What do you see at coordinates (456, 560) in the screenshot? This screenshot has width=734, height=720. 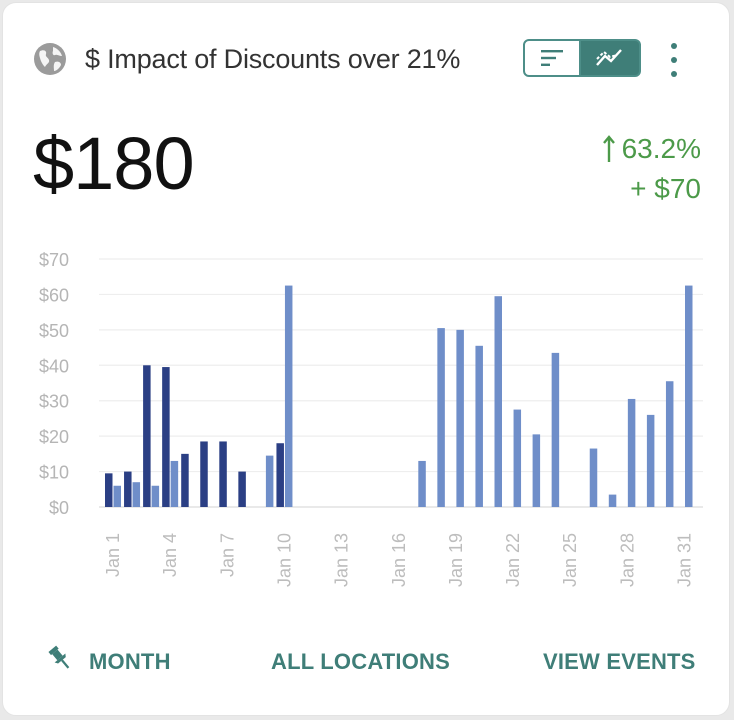 I see `x-tick-label: Jan 19` at bounding box center [456, 560].